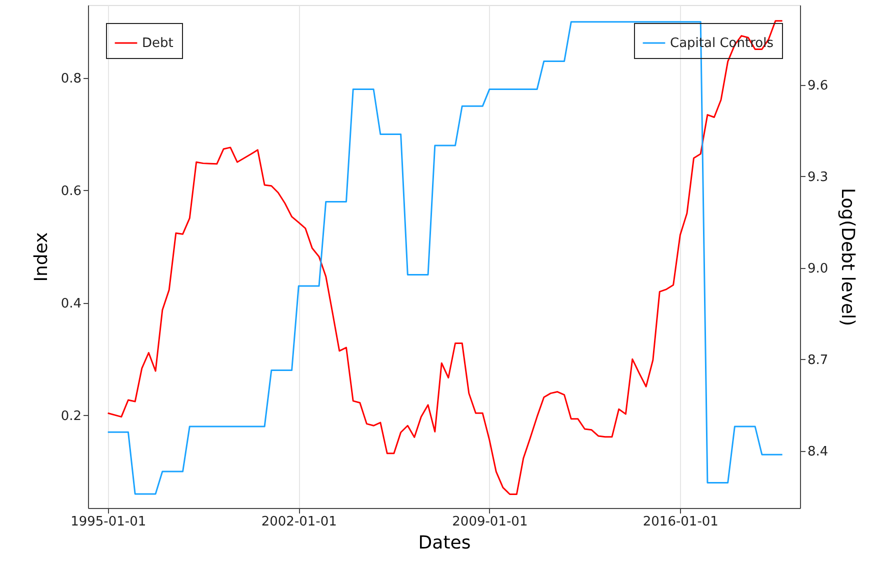  Describe the element at coordinates (818, 268) in the screenshot. I see `y2-tick-label: 9.0` at that location.